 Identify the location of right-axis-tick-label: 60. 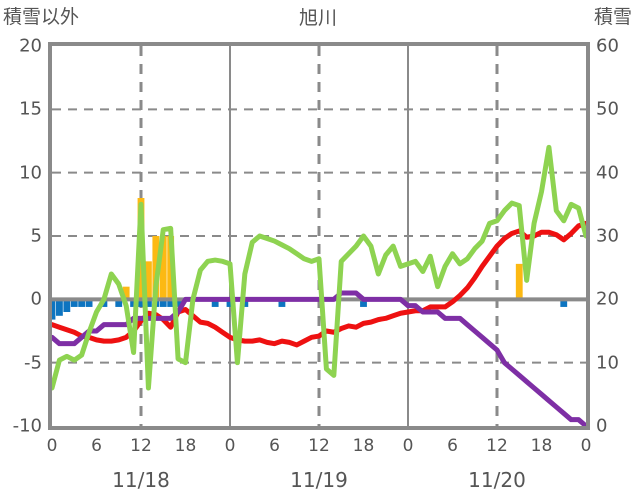
(607, 46).